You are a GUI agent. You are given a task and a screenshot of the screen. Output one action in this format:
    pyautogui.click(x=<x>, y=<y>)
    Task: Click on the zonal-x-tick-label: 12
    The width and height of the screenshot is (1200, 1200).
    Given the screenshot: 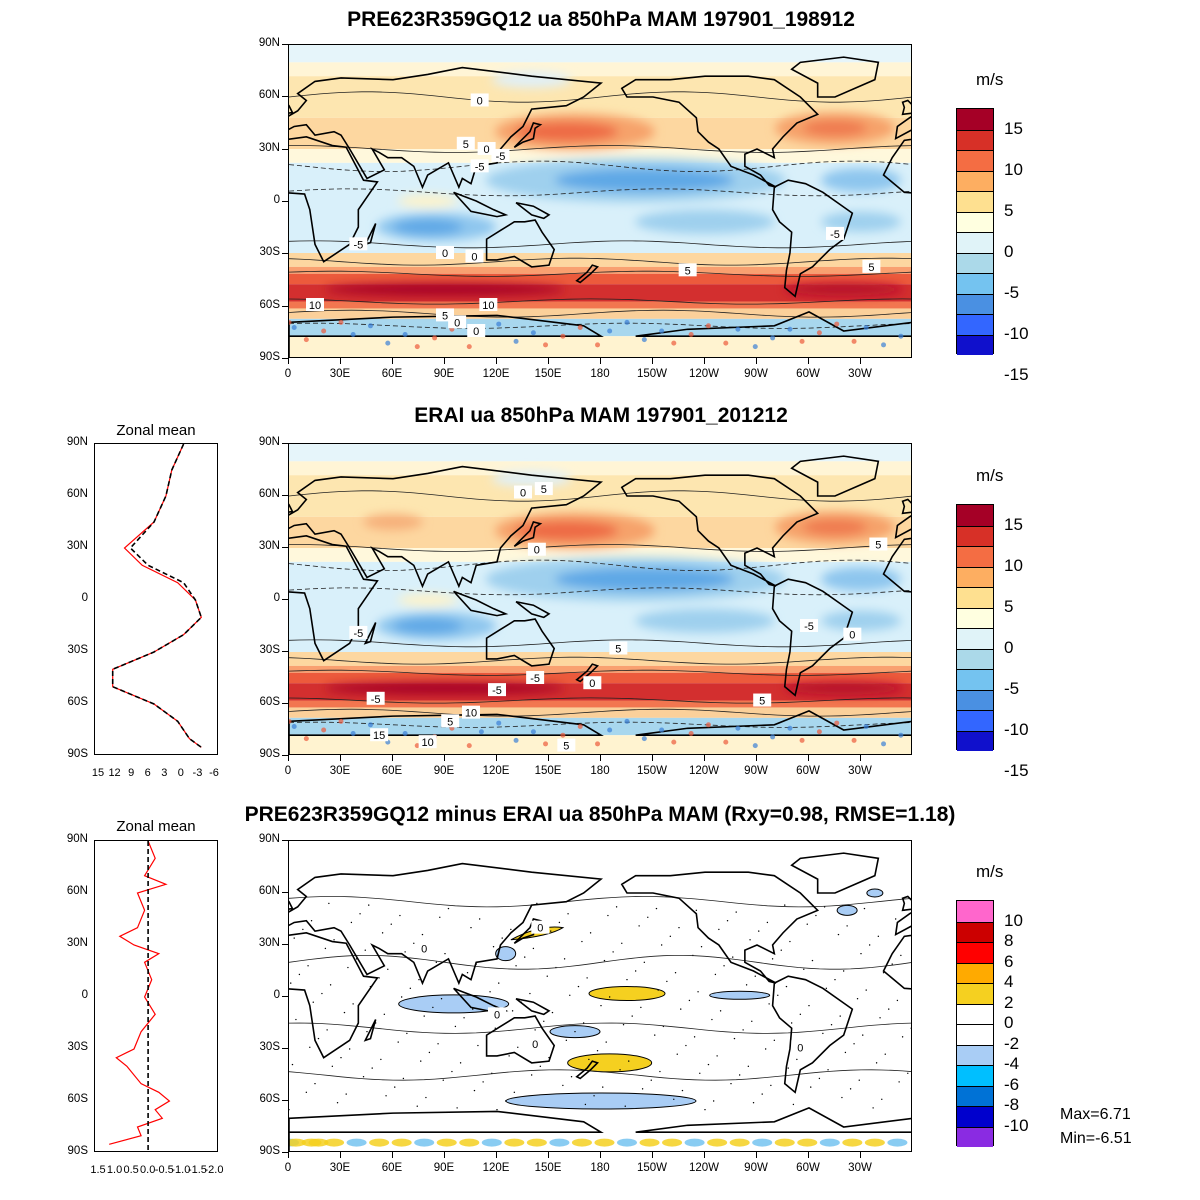 What is the action you would take?
    pyautogui.click(x=114, y=773)
    